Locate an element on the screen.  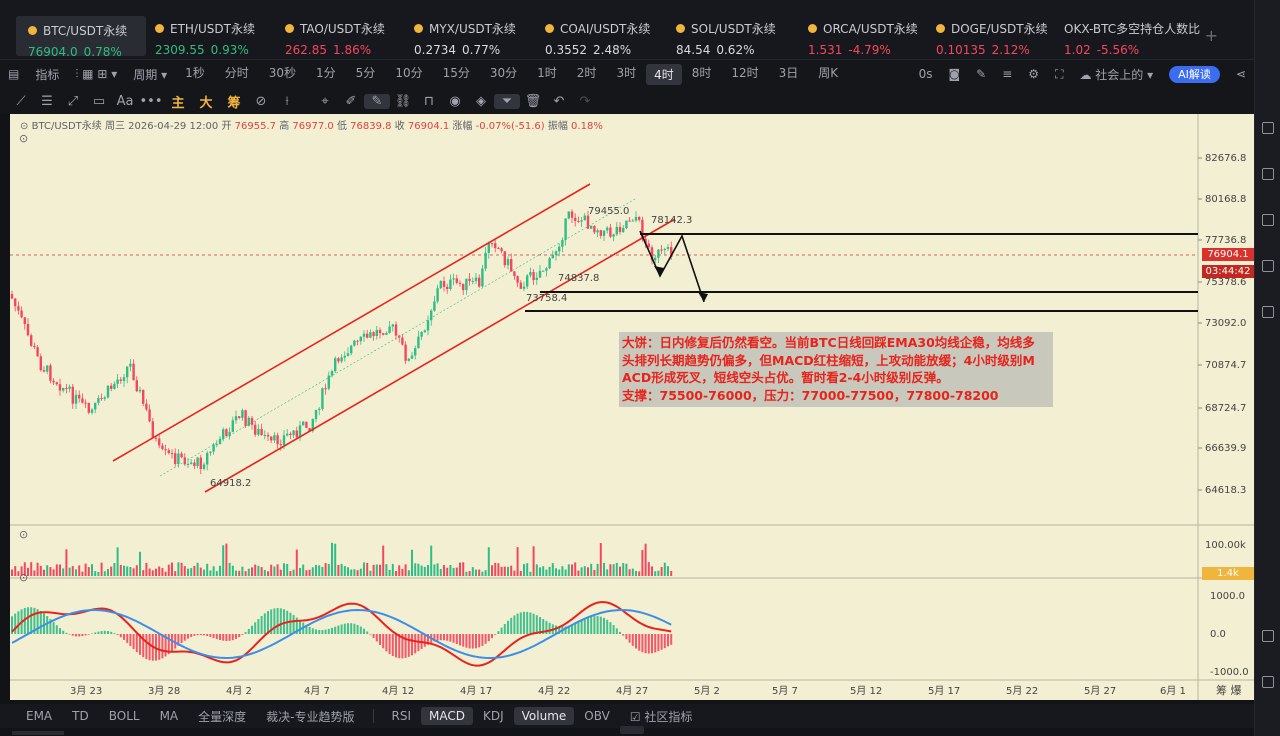
interval-button: 3时 is located at coordinates (626, 72).